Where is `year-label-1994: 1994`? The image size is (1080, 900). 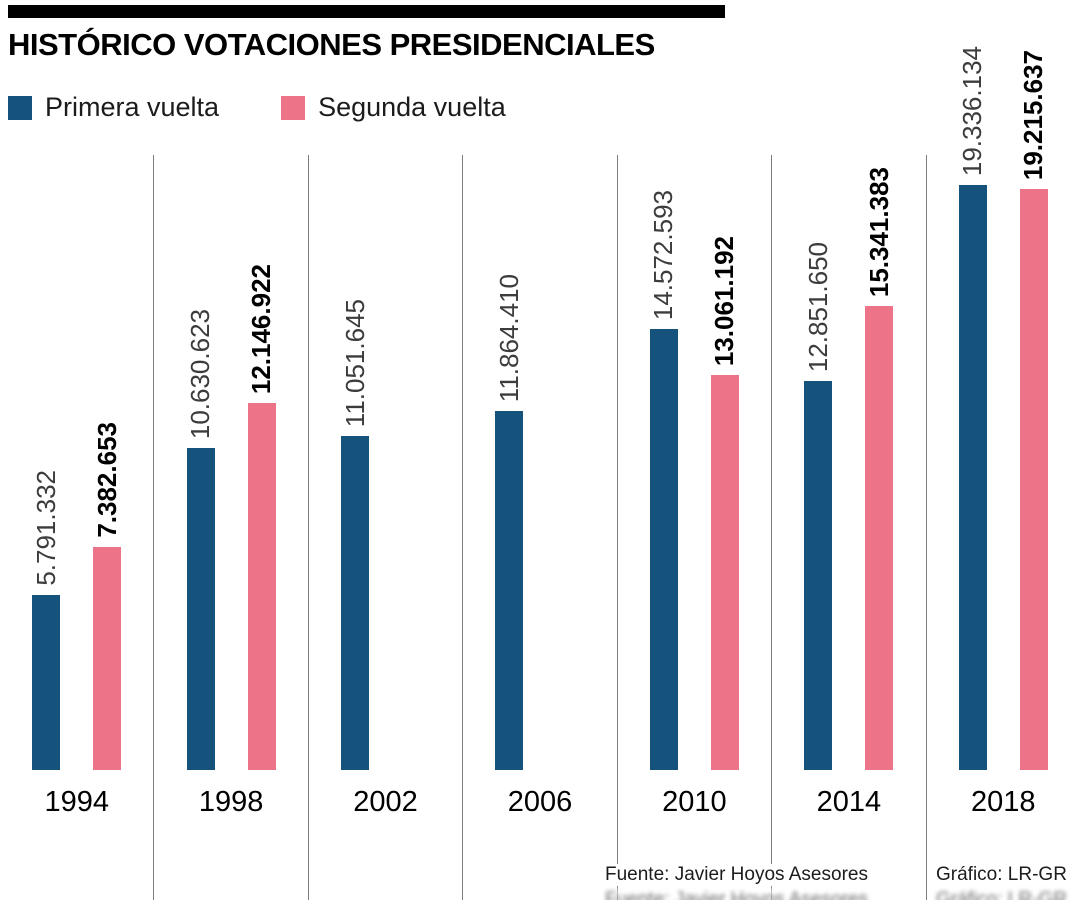
year-label-1994: 1994 is located at coordinates (76, 802).